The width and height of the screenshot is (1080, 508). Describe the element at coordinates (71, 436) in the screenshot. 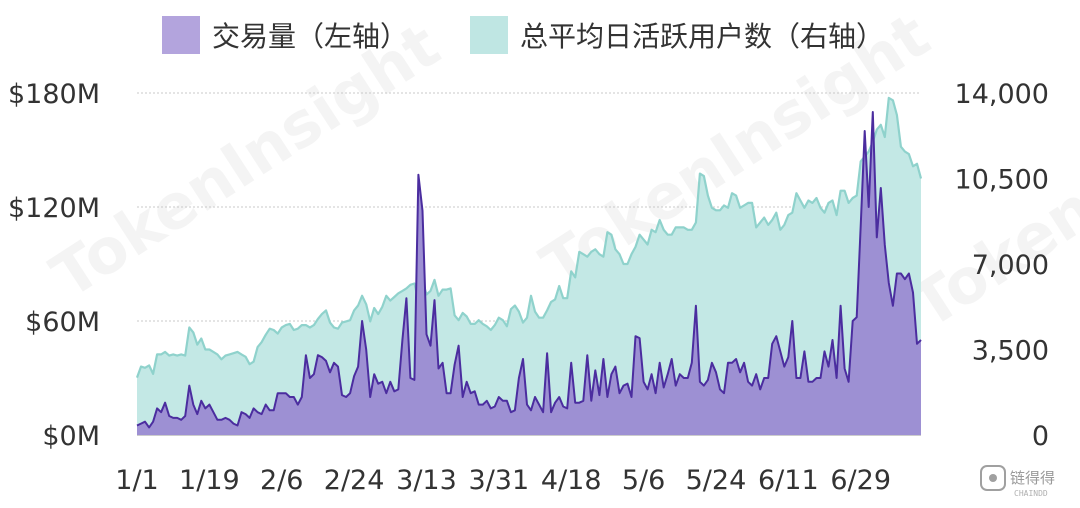

I see `y-left-tick-label: $0M` at that location.